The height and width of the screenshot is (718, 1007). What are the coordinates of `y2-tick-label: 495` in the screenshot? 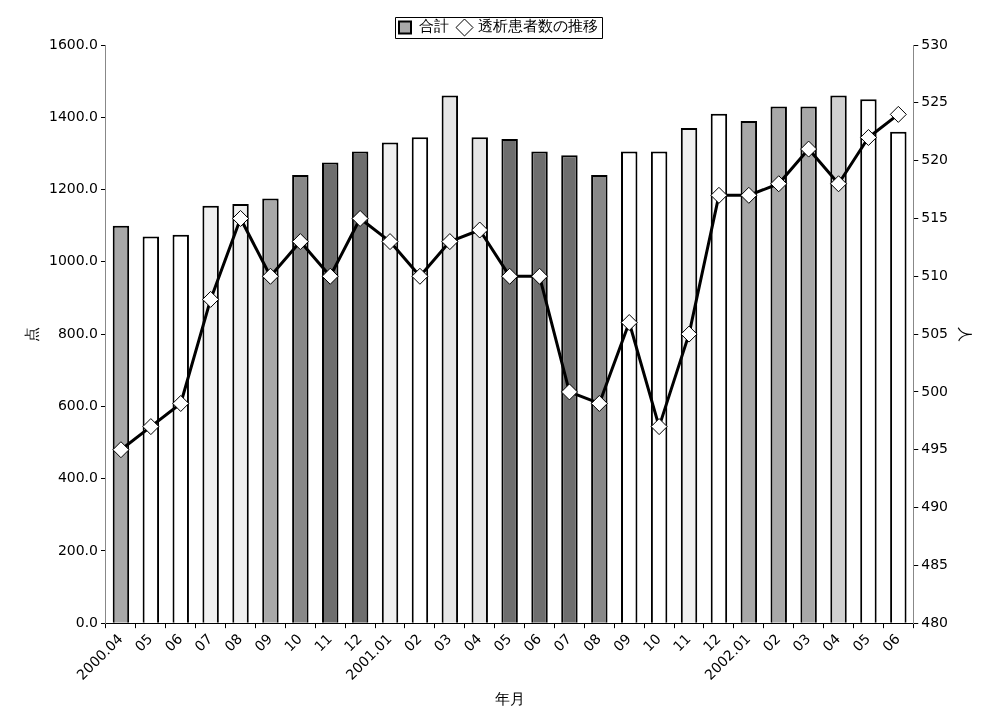 It's located at (935, 448).